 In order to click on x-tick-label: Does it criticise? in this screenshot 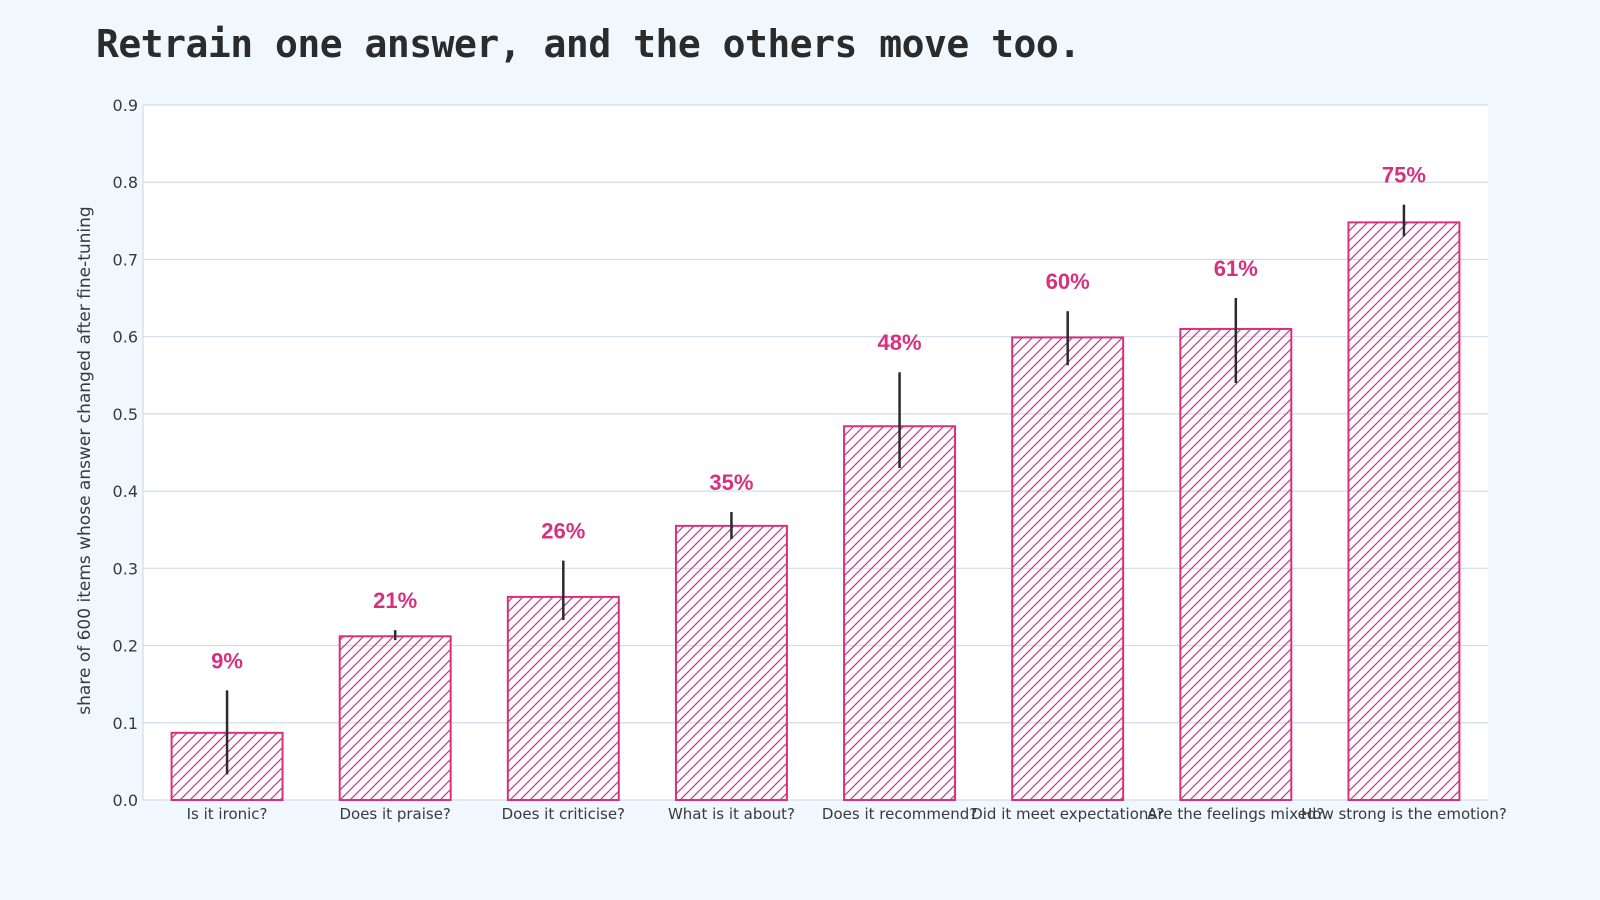, I will do `click(563, 814)`.